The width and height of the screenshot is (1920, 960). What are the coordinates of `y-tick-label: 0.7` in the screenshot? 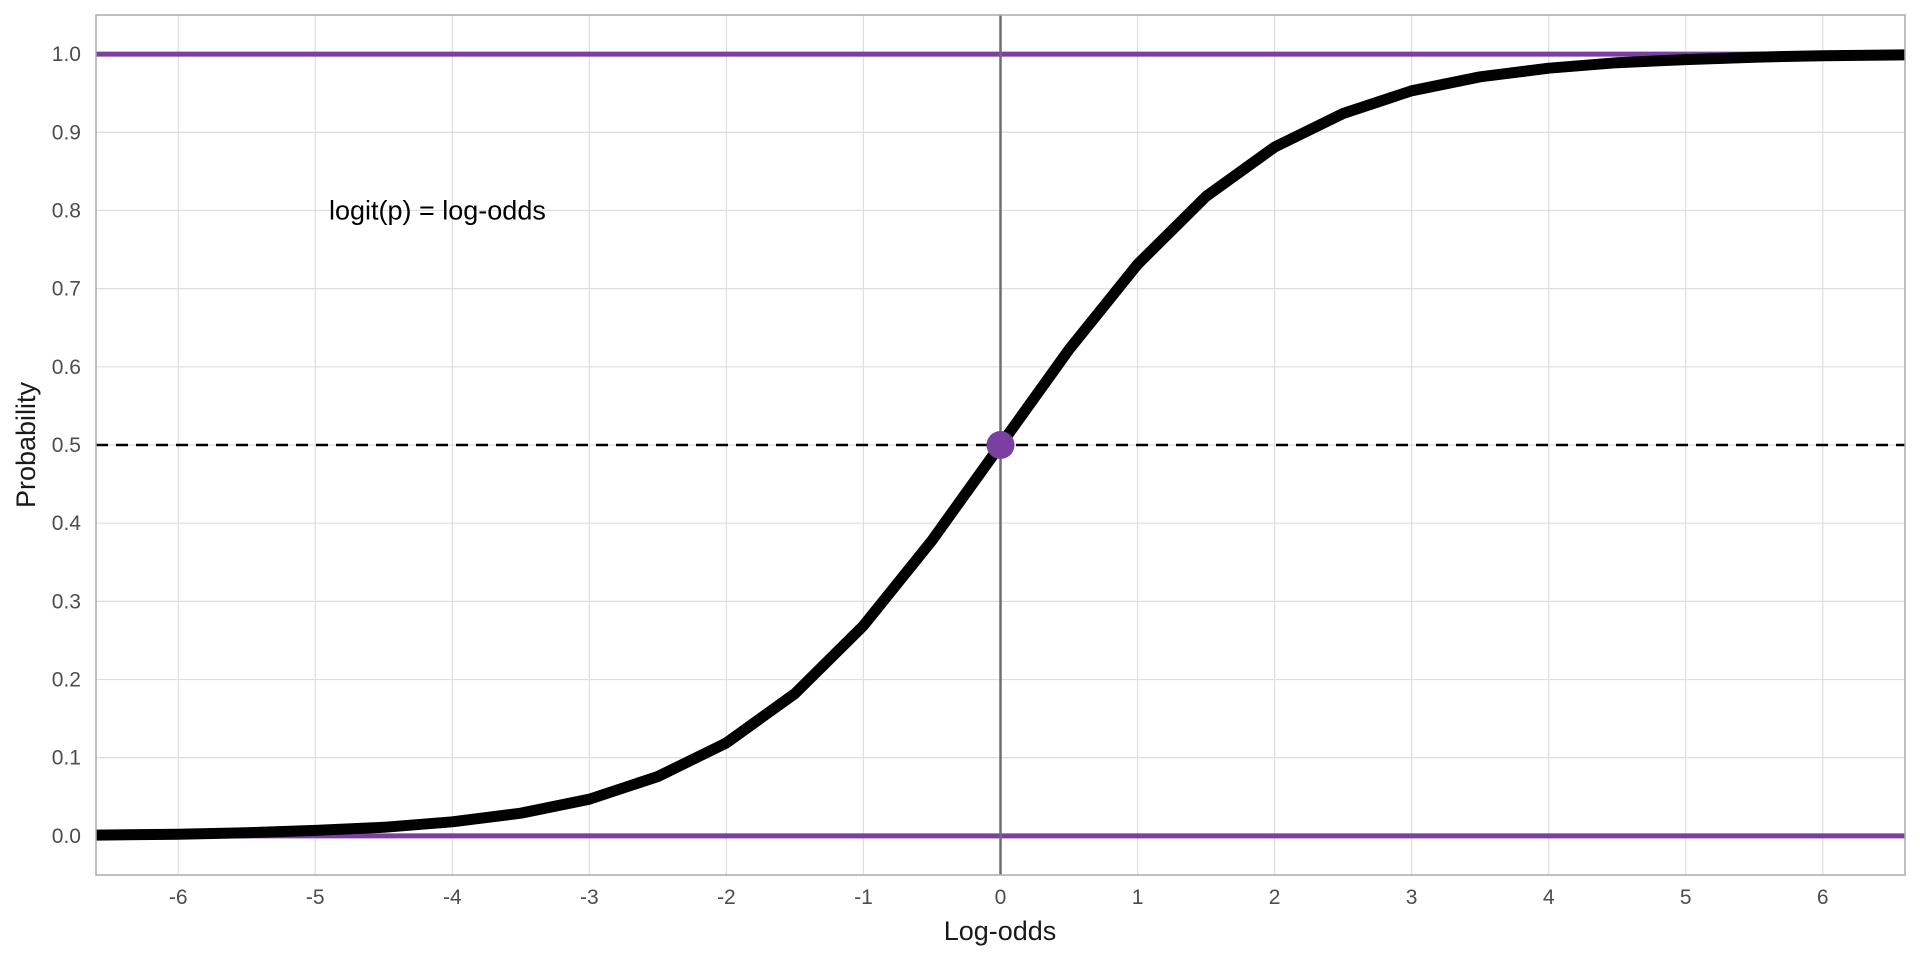 It's located at (66, 289).